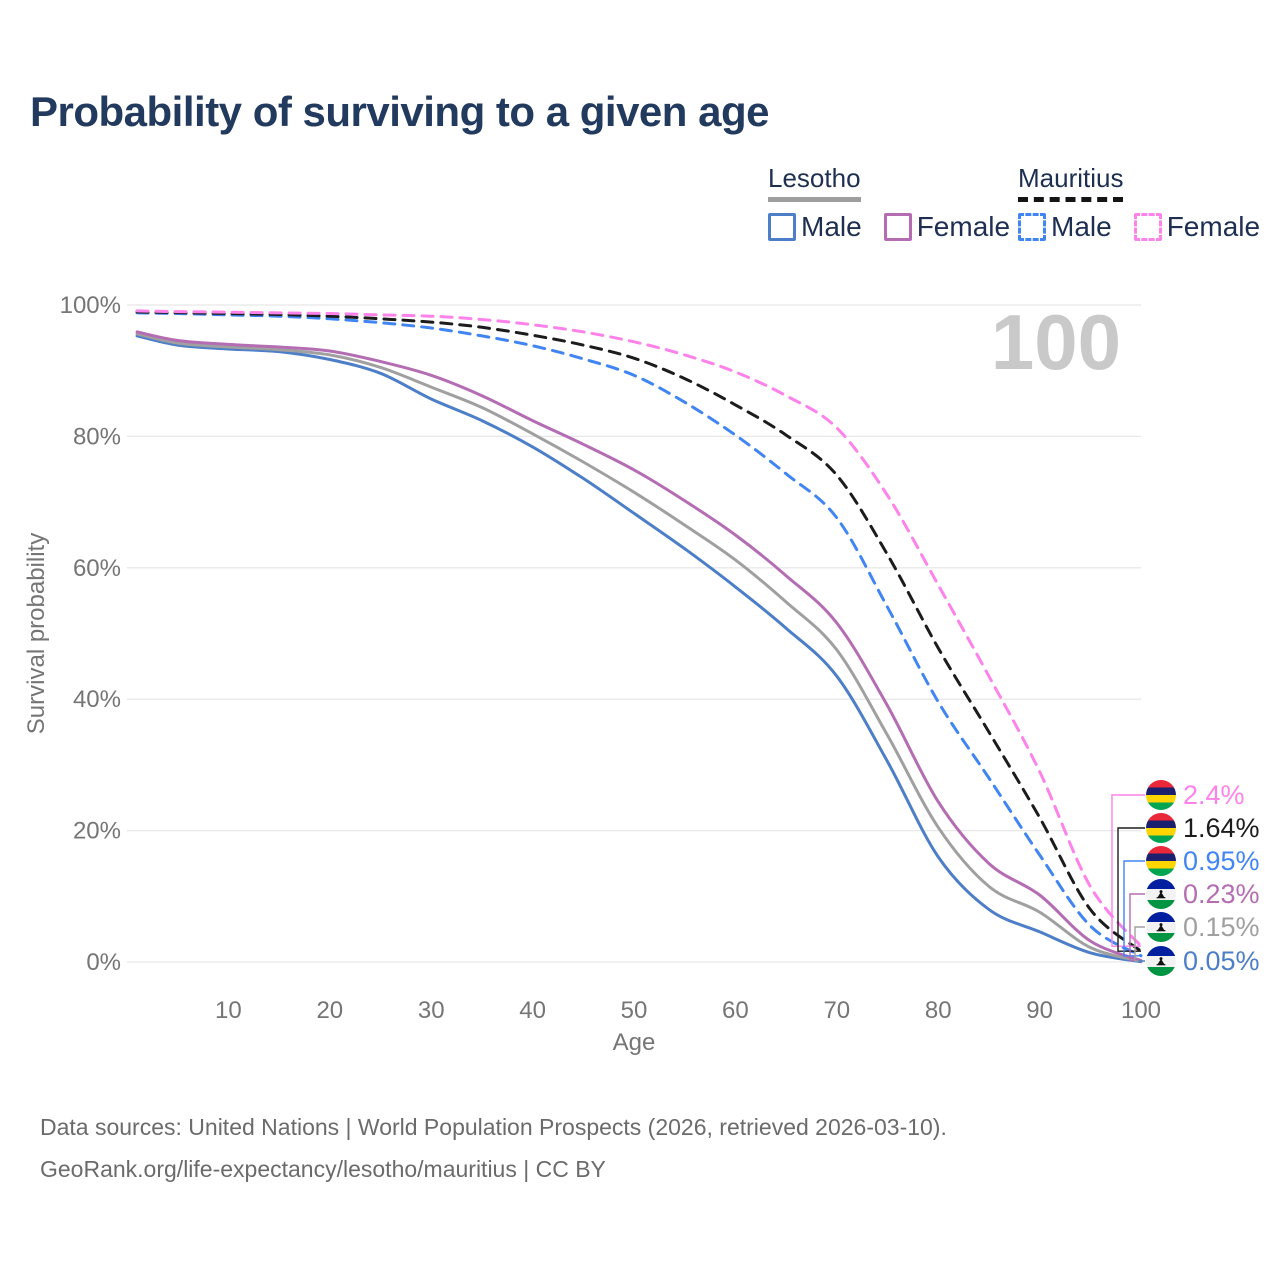 The width and height of the screenshot is (1280, 1280). Describe the element at coordinates (97, 831) in the screenshot. I see `y-tick-label: 20%` at that location.